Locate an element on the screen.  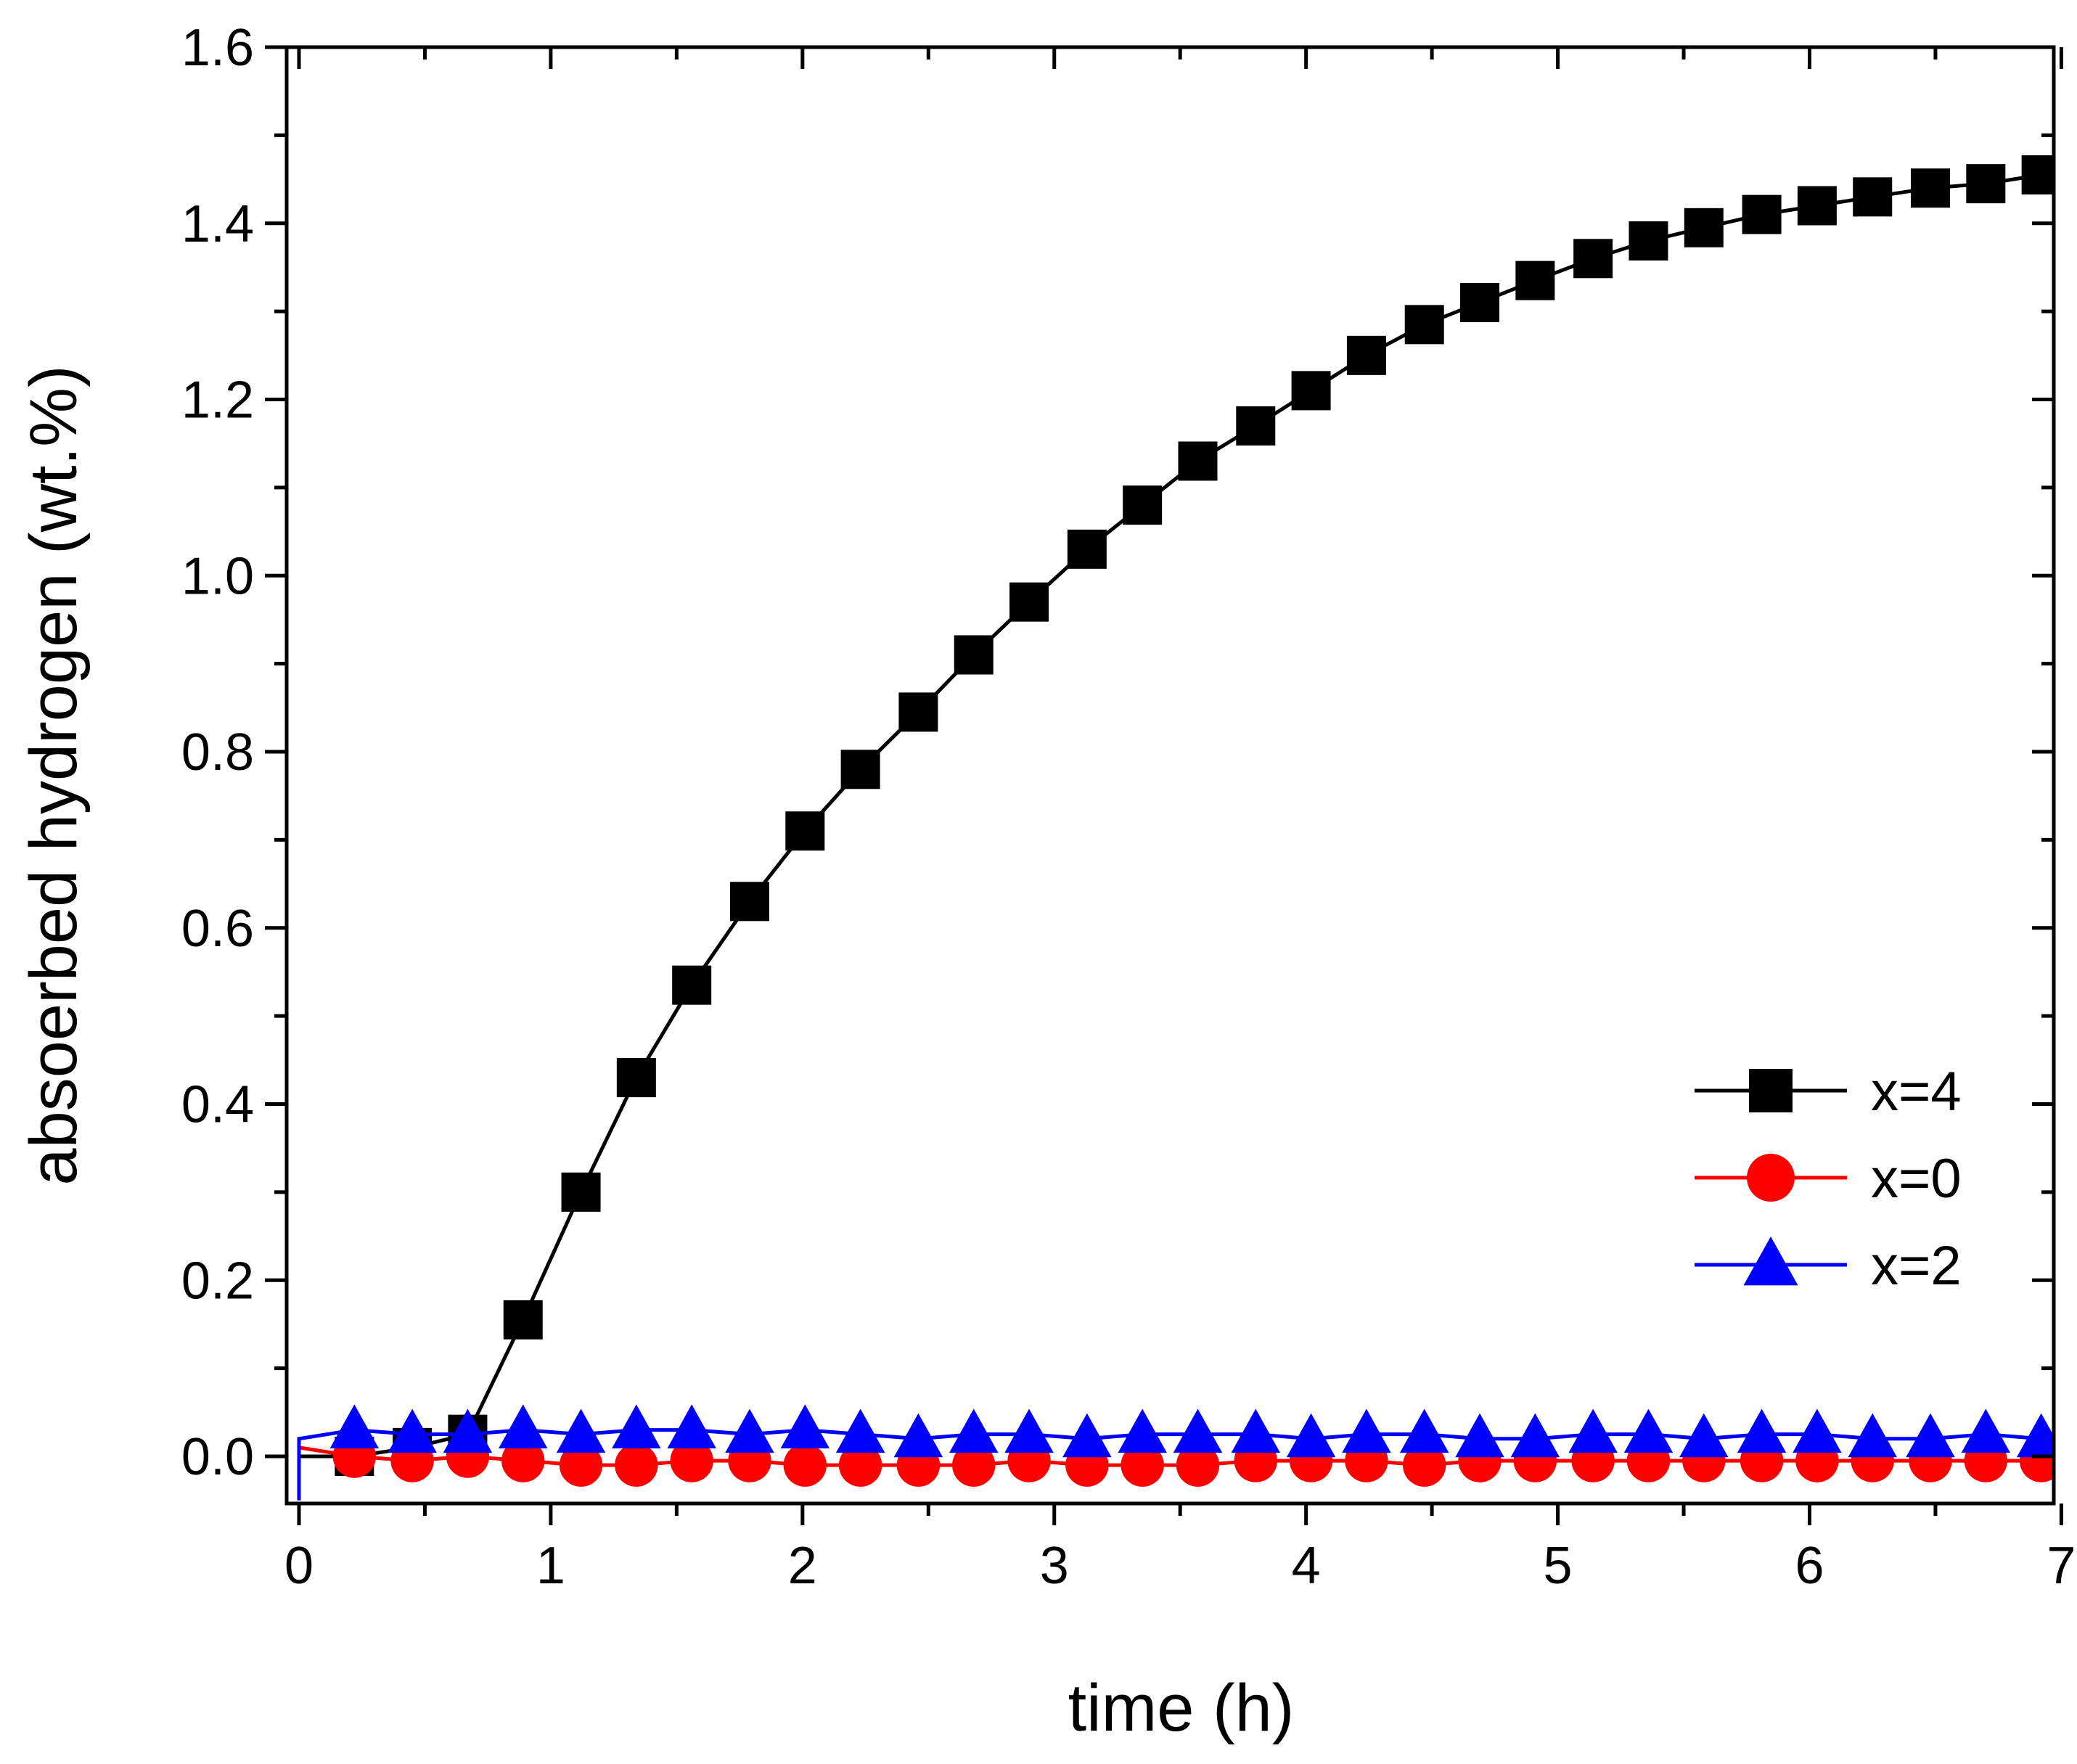
x-tick-label: 0 is located at coordinates (299, 1566).